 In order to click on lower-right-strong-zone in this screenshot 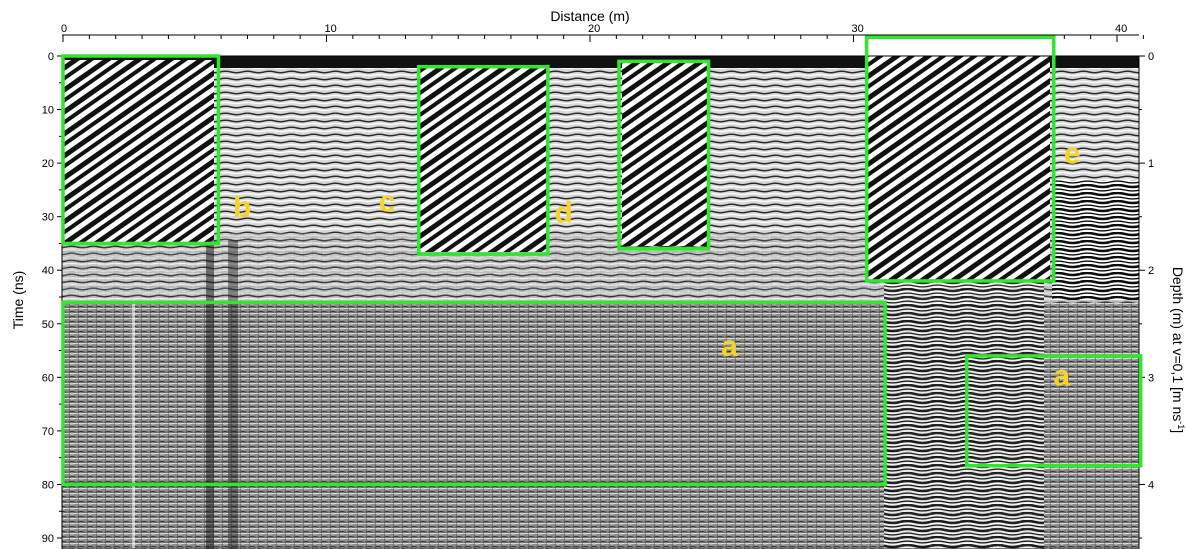, I will do `click(964, 414)`.